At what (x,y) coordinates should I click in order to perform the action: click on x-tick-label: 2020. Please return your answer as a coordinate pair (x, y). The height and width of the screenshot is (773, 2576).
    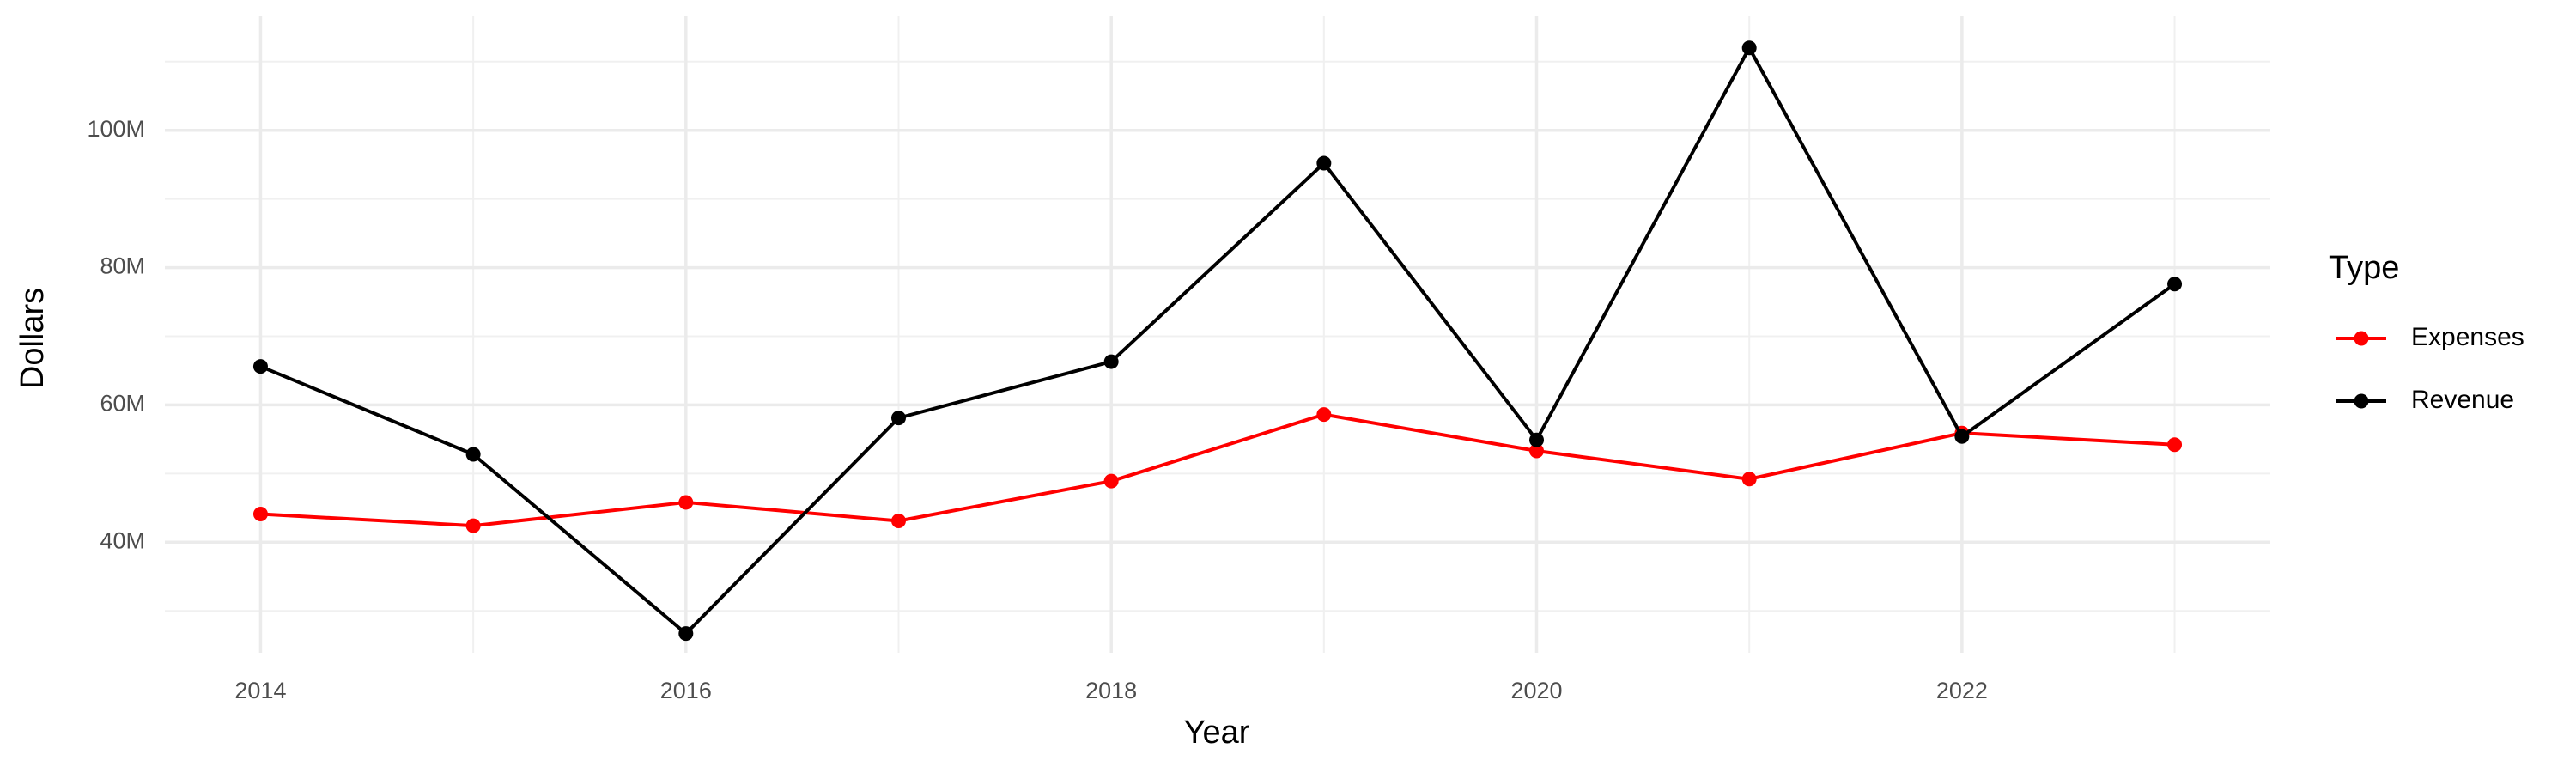
    Looking at the image, I should click on (1536, 690).